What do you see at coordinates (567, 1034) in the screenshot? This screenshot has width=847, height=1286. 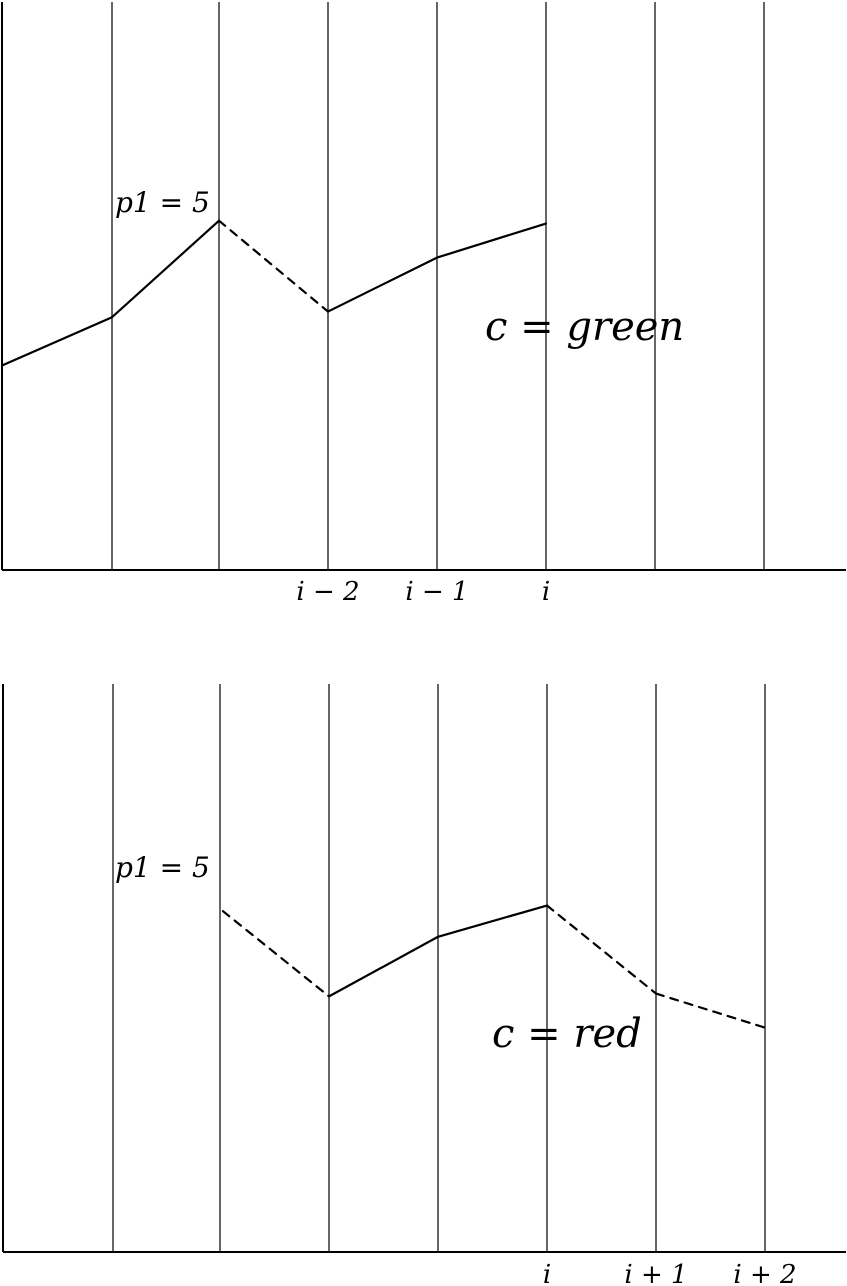 I see `color-caption: c = red` at bounding box center [567, 1034].